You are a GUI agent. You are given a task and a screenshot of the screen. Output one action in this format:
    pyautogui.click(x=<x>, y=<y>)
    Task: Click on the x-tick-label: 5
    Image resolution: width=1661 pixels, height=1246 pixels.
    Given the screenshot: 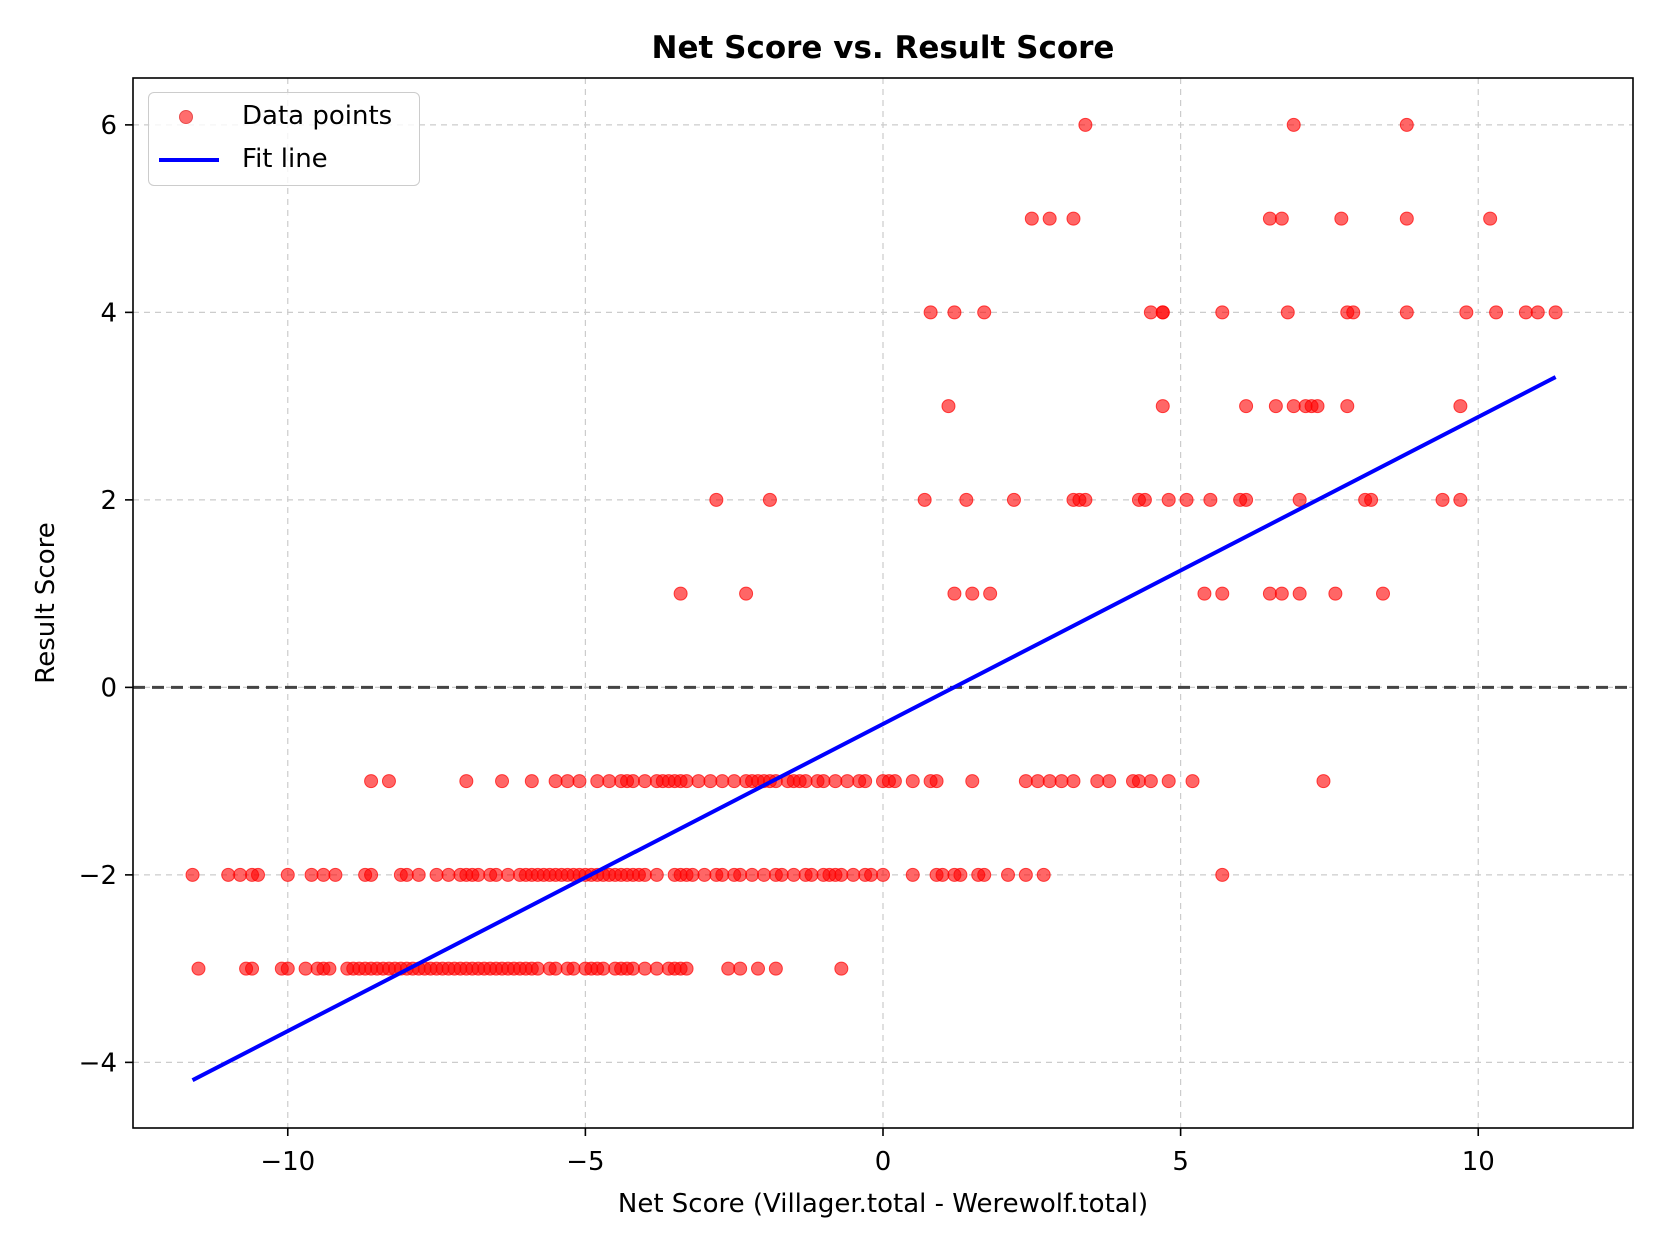 What is the action you would take?
    pyautogui.click(x=1180, y=1162)
    